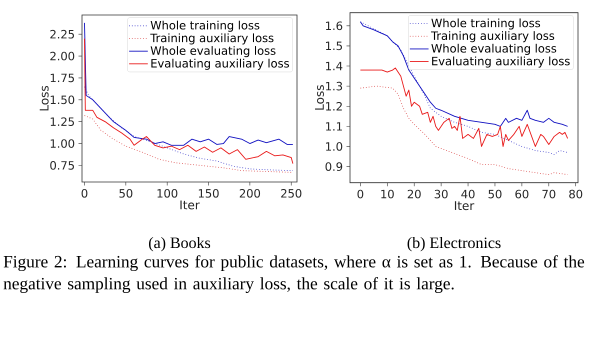  Describe the element at coordinates (468, 194) in the screenshot. I see `x-tick-label: 40` at that location.